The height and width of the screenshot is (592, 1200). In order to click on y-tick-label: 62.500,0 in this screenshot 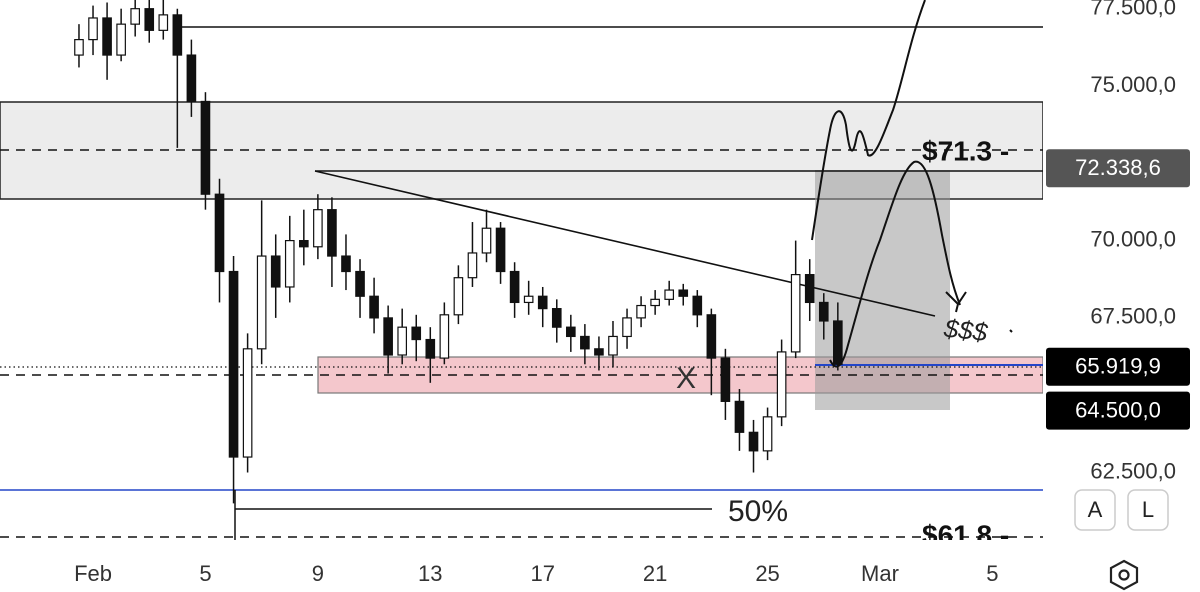, I will do `click(1133, 470)`.